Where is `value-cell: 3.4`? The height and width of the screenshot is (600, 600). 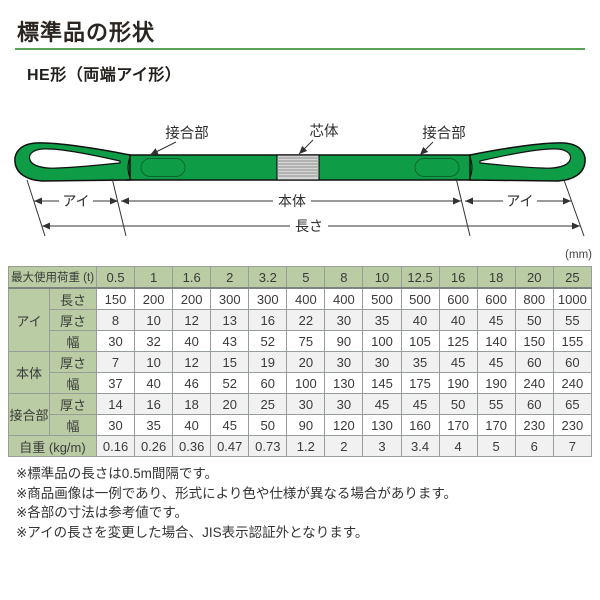 value-cell: 3.4 is located at coordinates (420, 446).